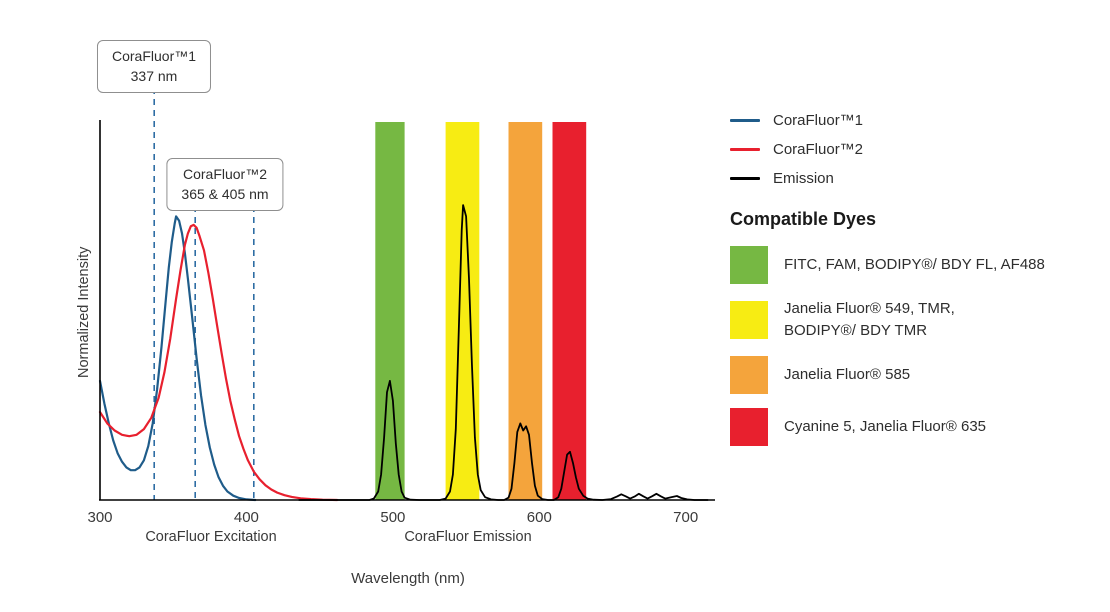 This screenshot has height=612, width=1110. Describe the element at coordinates (225, 184) in the screenshot. I see `callout-corafluor2-excitation-max: CoraFluor™2 365 & 405 nm` at that location.